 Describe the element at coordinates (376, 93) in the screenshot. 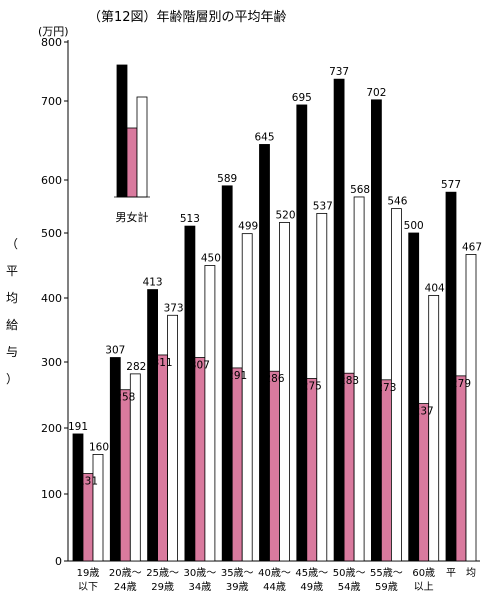

I see `data-label-男: 702` at that location.